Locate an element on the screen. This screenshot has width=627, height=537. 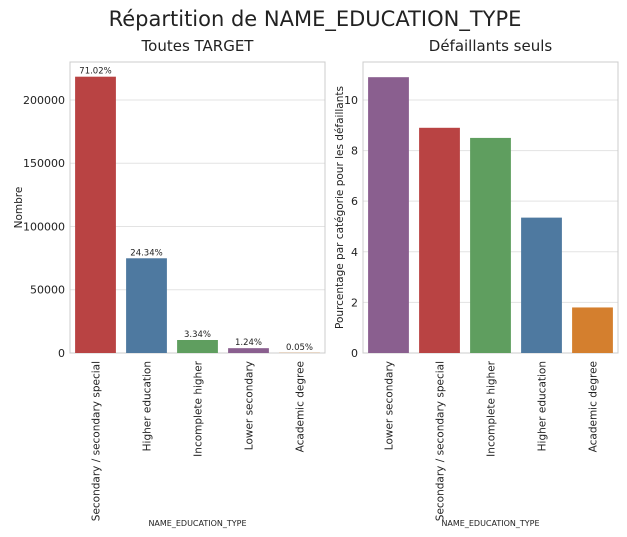
chart-title: Défaillants seuls is located at coordinates (491, 46).